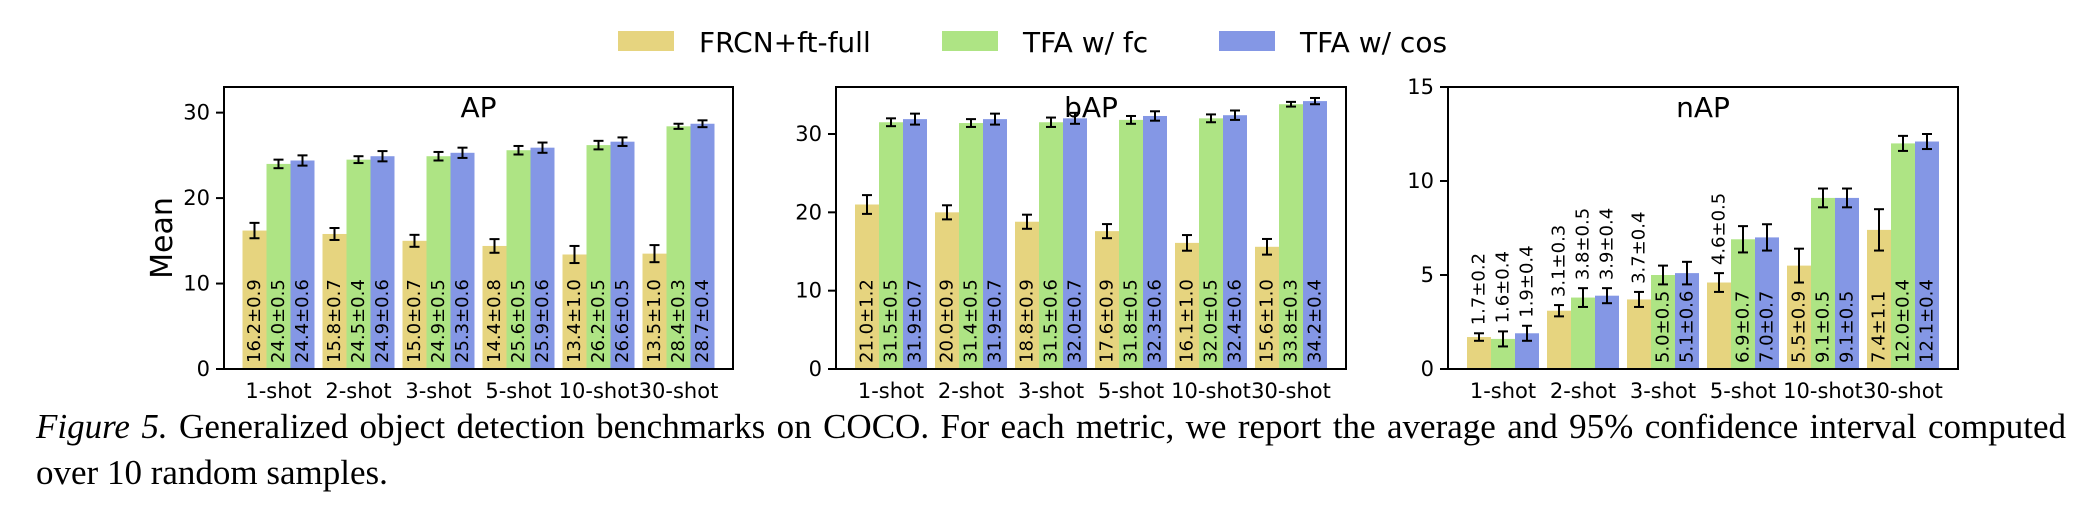 The image size is (2078, 505). I want to click on value-label-nap-2-3: 7.0±0.7, so click(1767, 327).